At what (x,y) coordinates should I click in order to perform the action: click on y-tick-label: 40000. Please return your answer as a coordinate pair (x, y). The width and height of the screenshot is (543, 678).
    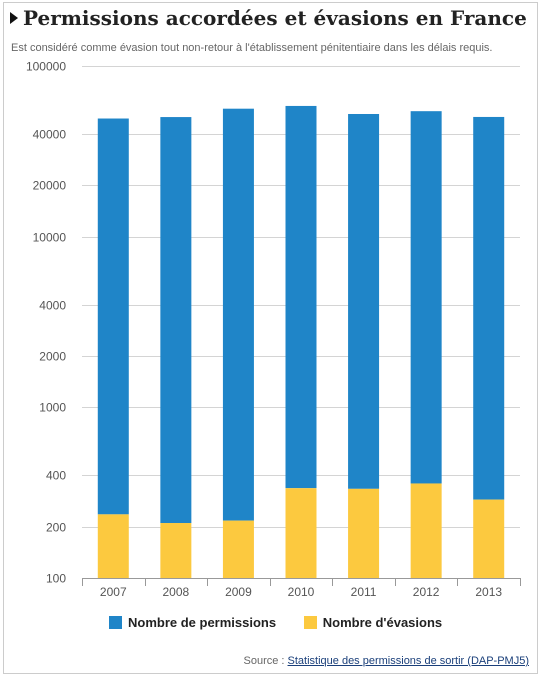
    Looking at the image, I should click on (50, 135).